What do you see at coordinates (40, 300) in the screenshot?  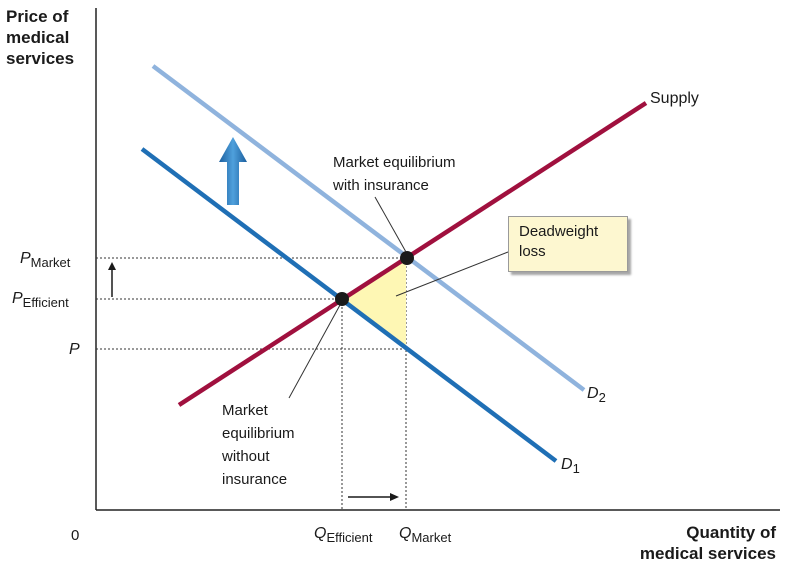 I see `price-label-p-efficient: PEfficient` at bounding box center [40, 300].